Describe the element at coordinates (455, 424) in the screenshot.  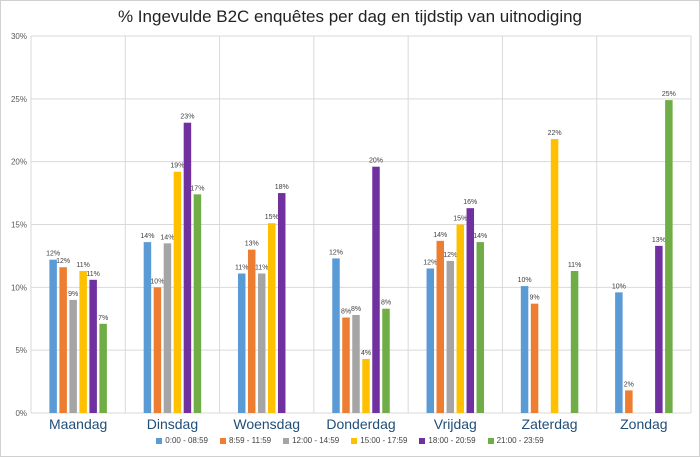
I see `category-label: Vrijdag` at that location.